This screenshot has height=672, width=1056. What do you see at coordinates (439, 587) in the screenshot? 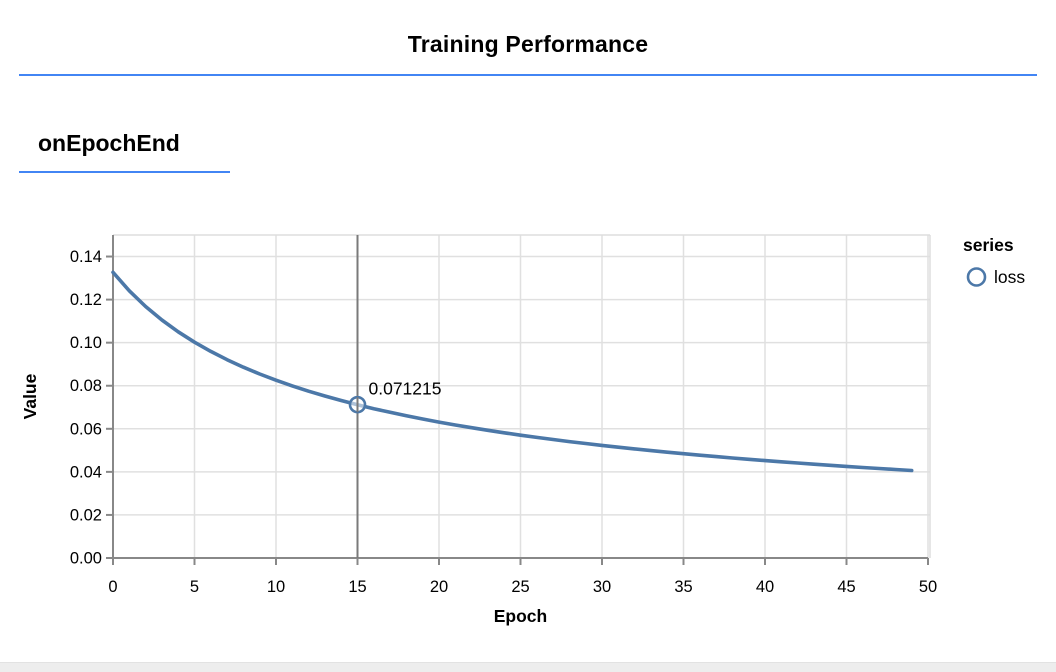
I see `x-tick-label: 20` at bounding box center [439, 587].